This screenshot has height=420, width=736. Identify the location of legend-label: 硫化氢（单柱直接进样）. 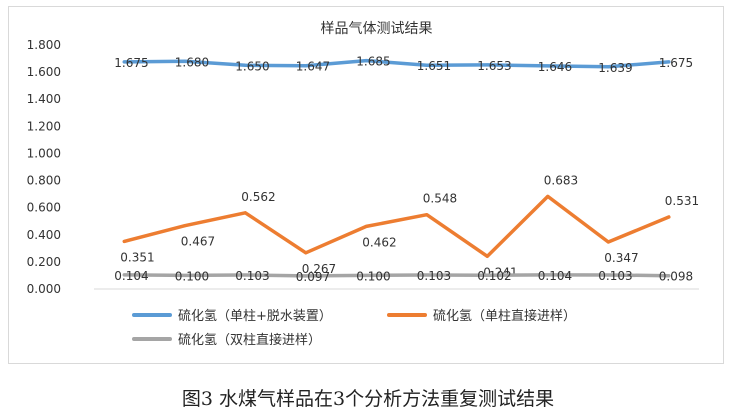
(504, 316).